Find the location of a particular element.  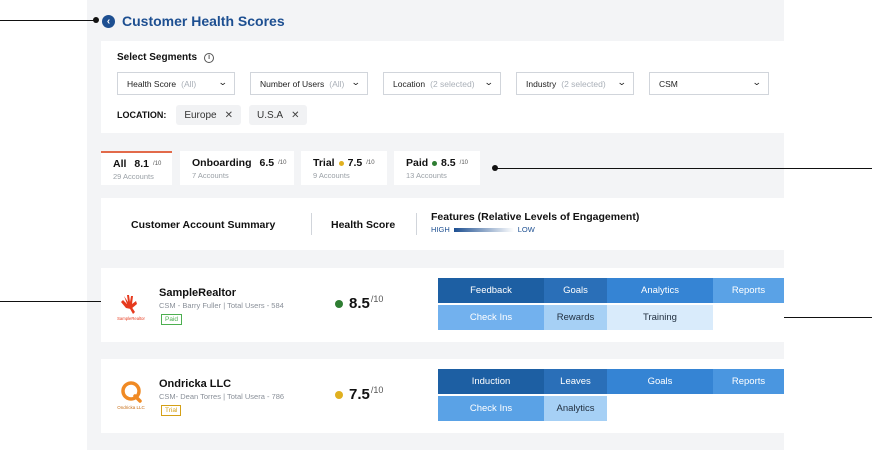

feature-tile-training: Training is located at coordinates (660, 317).